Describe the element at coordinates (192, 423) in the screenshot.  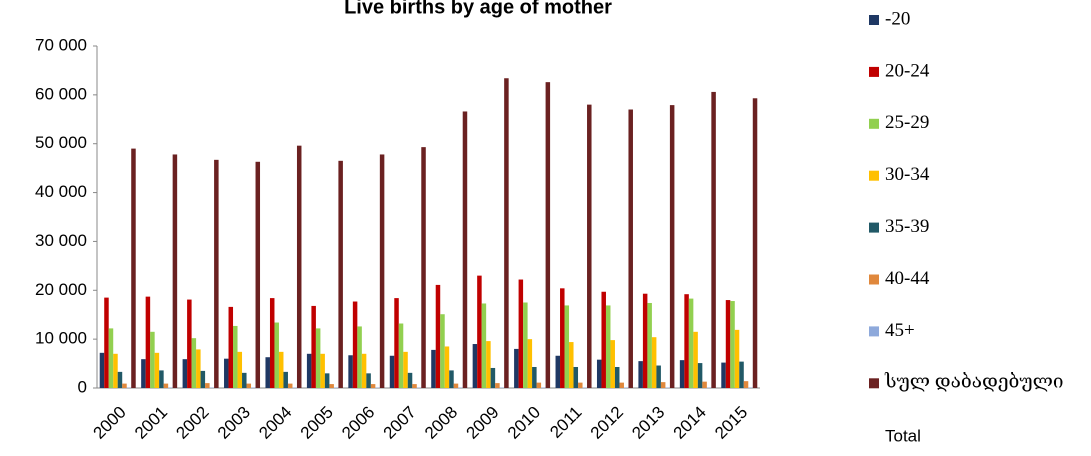
I see `x-tick-label: 2002` at that location.